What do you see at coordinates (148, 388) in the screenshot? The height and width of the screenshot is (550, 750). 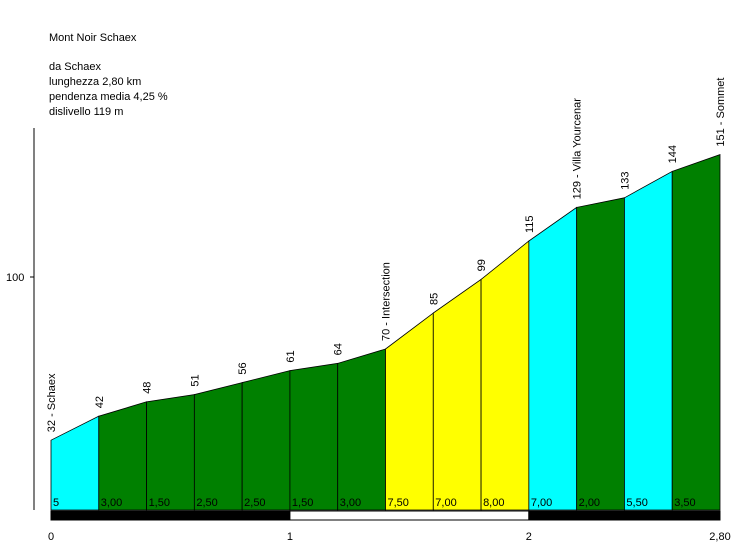 I see `elevation-label-2: 48` at bounding box center [148, 388].